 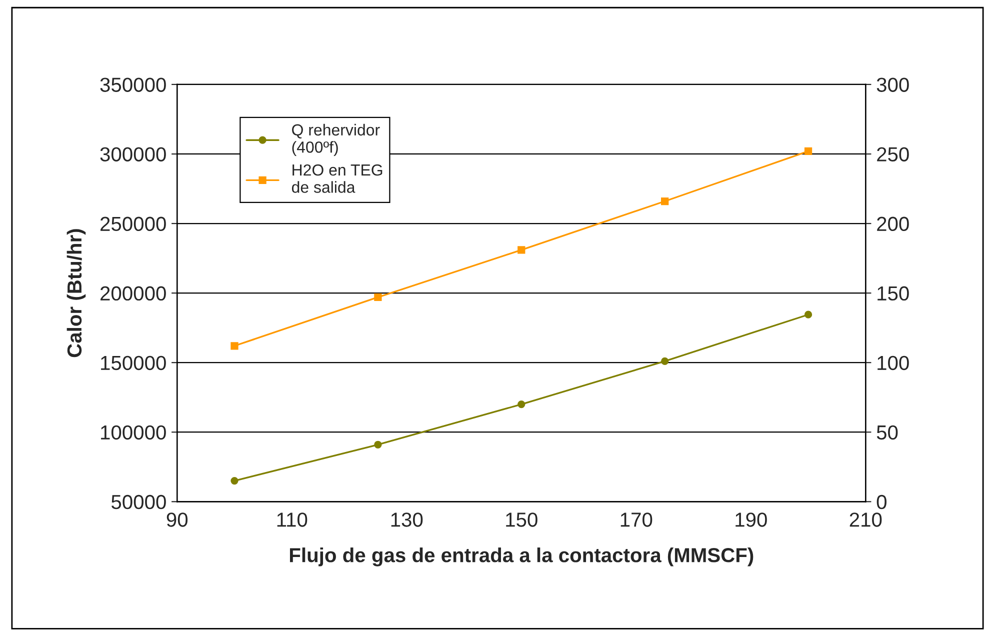 What do you see at coordinates (133, 85) in the screenshot?
I see `y-tick-label: 350000` at bounding box center [133, 85].